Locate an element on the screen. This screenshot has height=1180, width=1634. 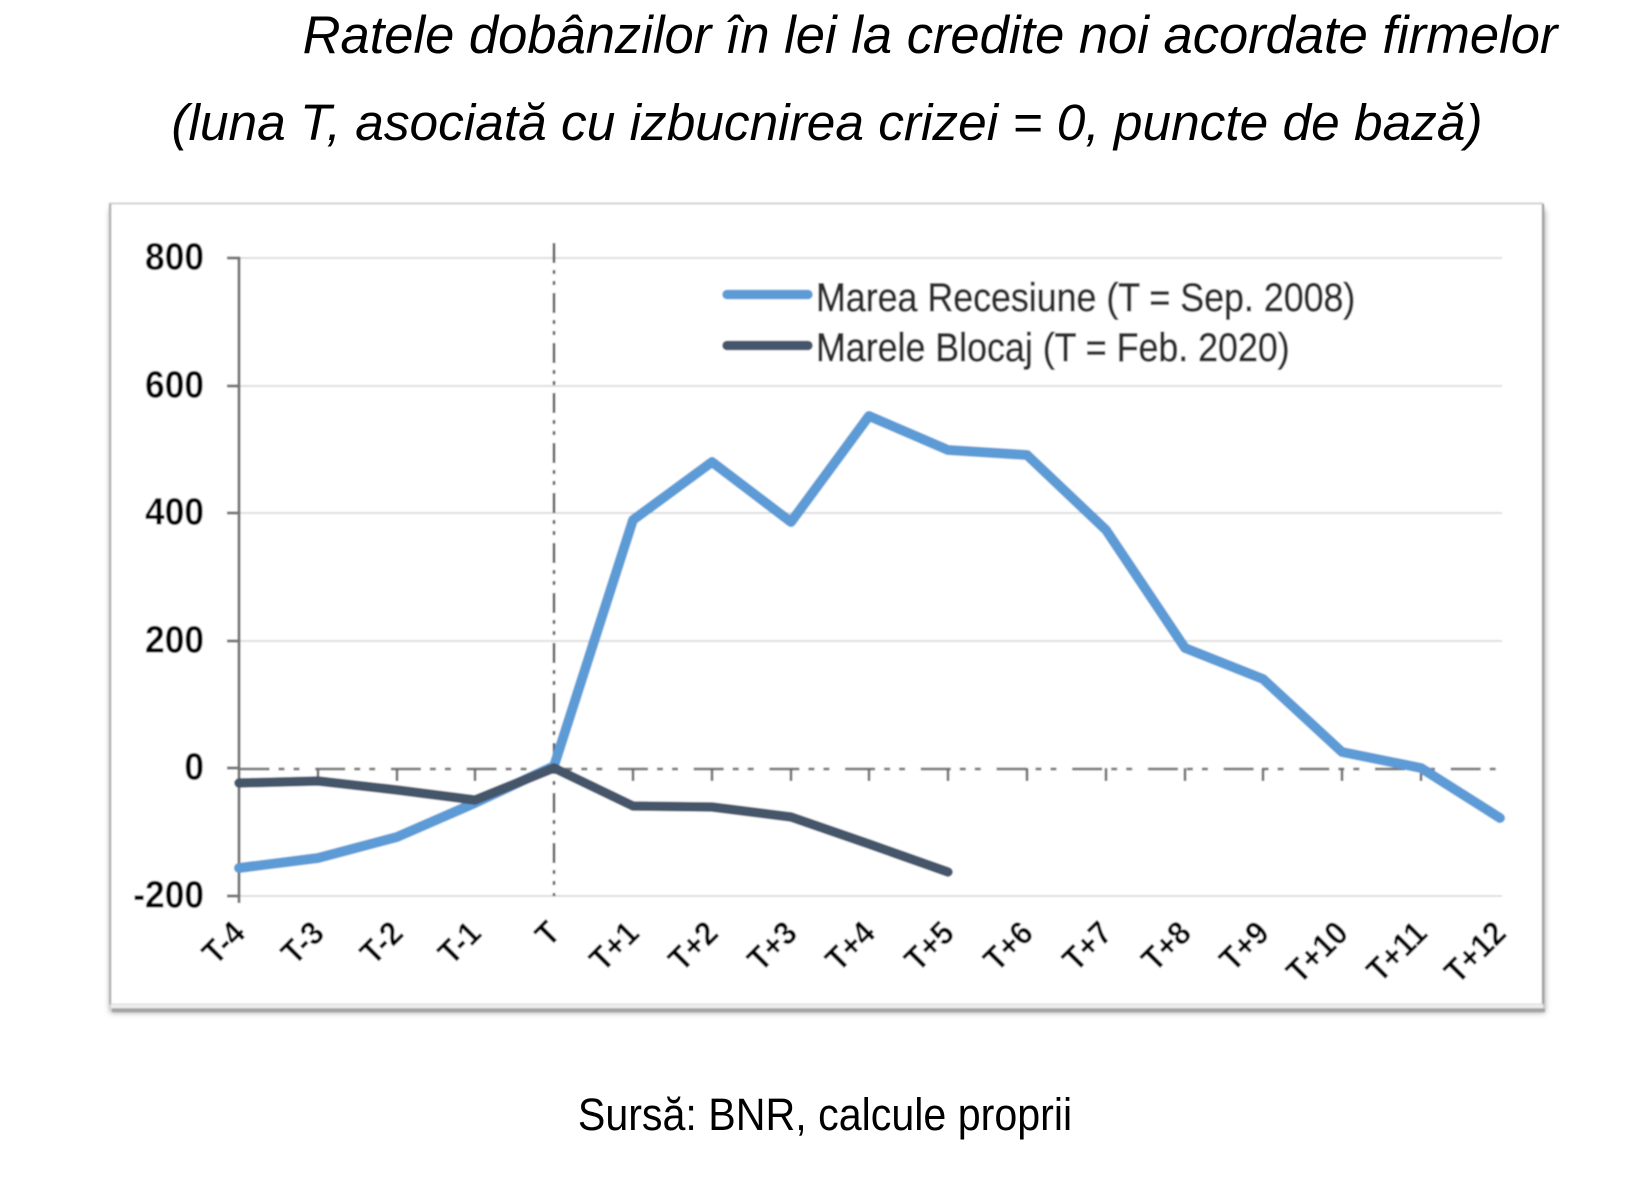
svg-text: 400 is located at coordinates (174, 511).